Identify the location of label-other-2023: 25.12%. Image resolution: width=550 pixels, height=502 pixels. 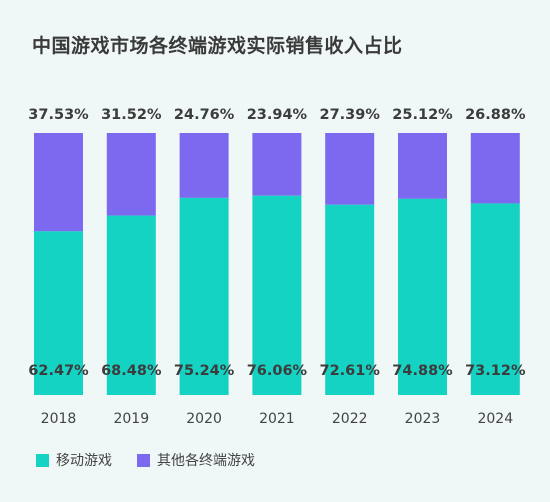
(422, 115).